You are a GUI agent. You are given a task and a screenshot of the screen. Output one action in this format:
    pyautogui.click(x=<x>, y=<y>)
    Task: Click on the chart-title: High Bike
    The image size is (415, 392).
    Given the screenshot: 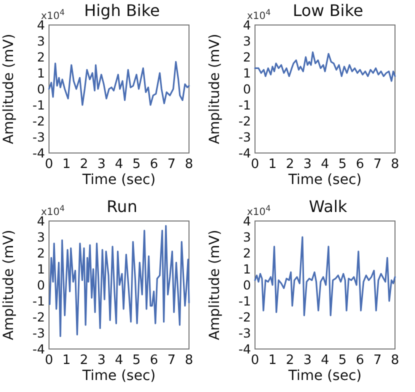 What is the action you would take?
    pyautogui.click(x=122, y=10)
    